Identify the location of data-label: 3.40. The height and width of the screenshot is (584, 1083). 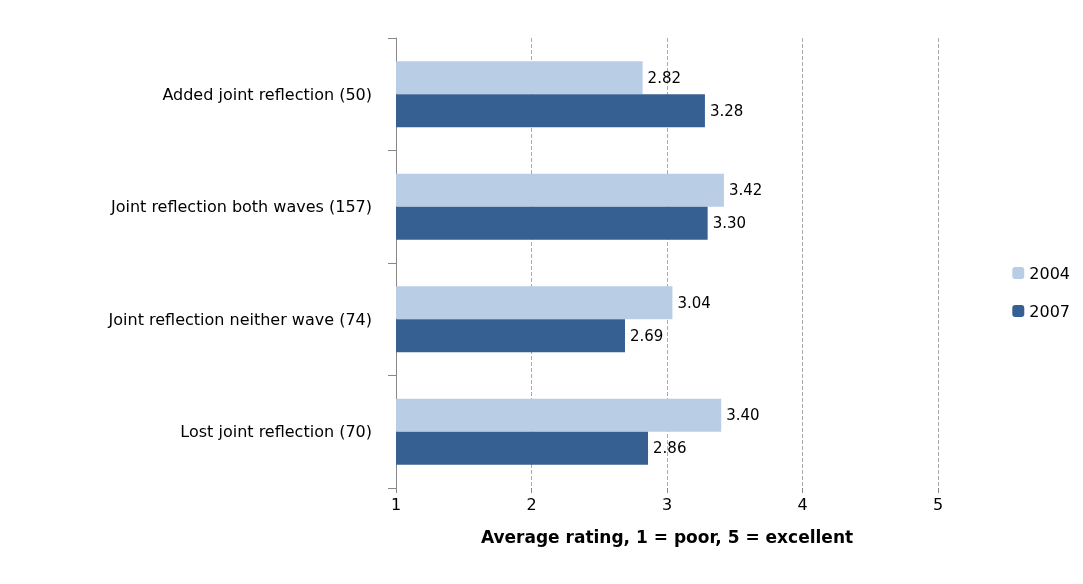
(743, 415).